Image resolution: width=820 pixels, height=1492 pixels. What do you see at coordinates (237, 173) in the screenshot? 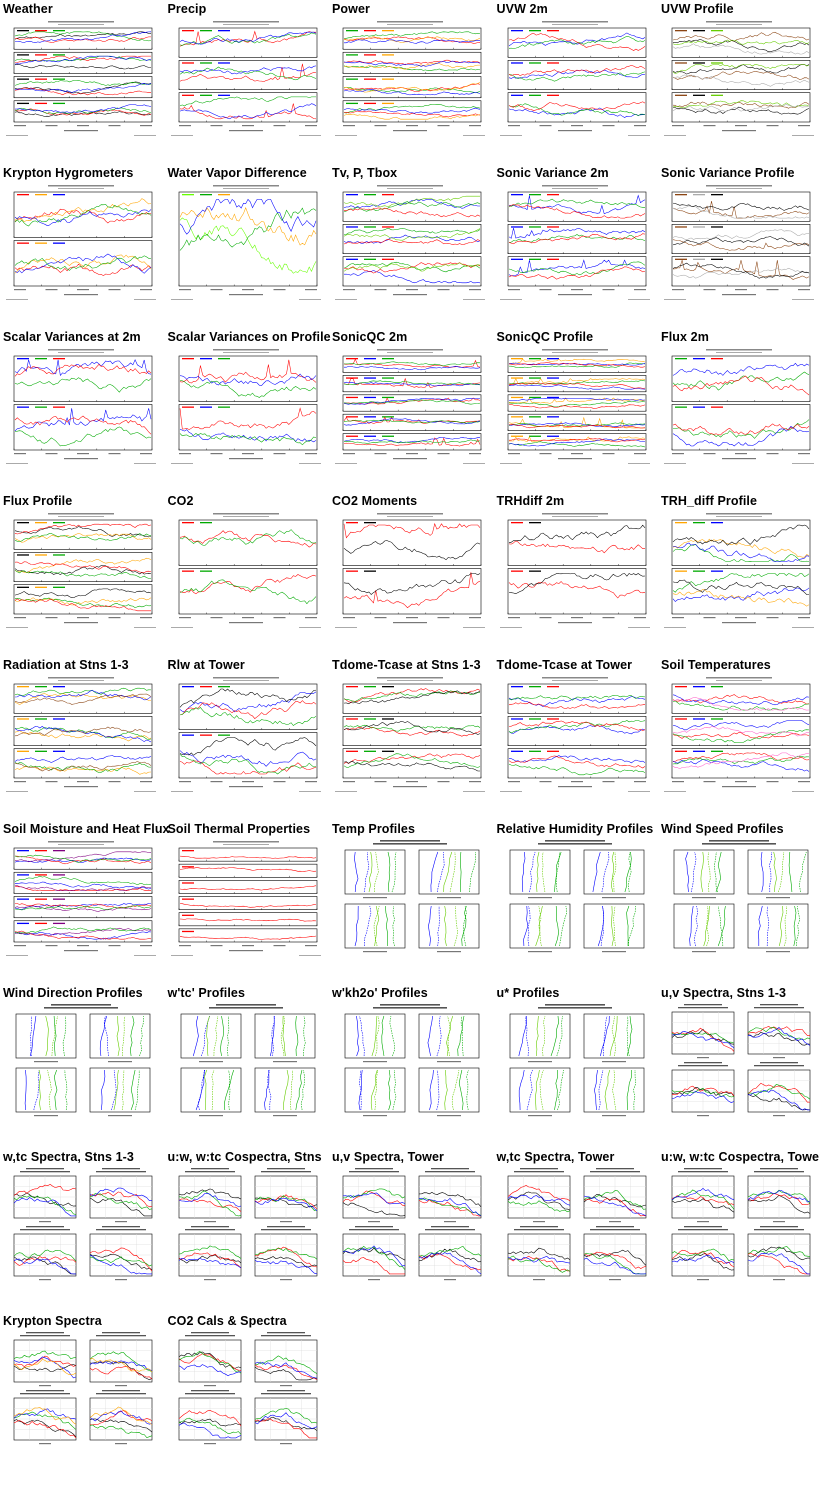
I see `plot-title: Water Vapor Difference` at bounding box center [237, 173].